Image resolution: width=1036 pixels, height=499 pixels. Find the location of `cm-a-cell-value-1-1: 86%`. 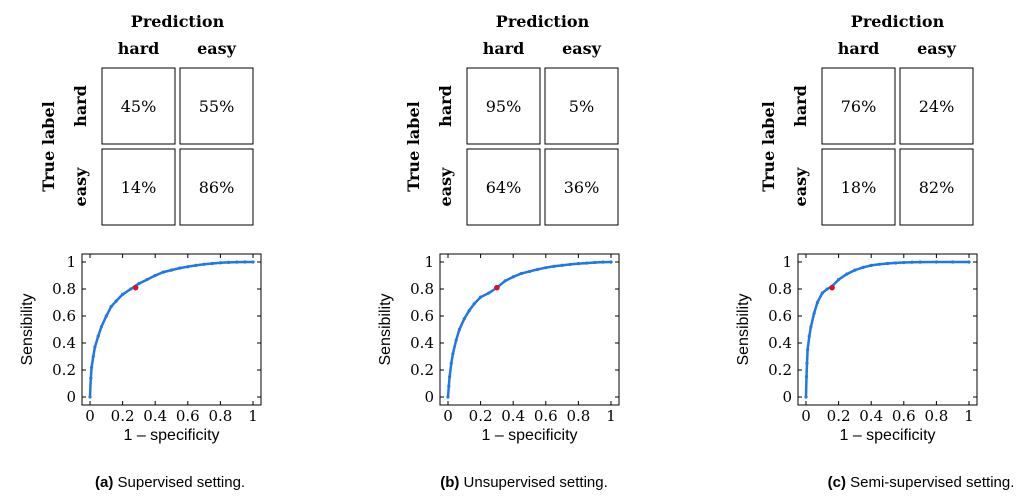

cm-a-cell-value-1-1: 86% is located at coordinates (217, 187).